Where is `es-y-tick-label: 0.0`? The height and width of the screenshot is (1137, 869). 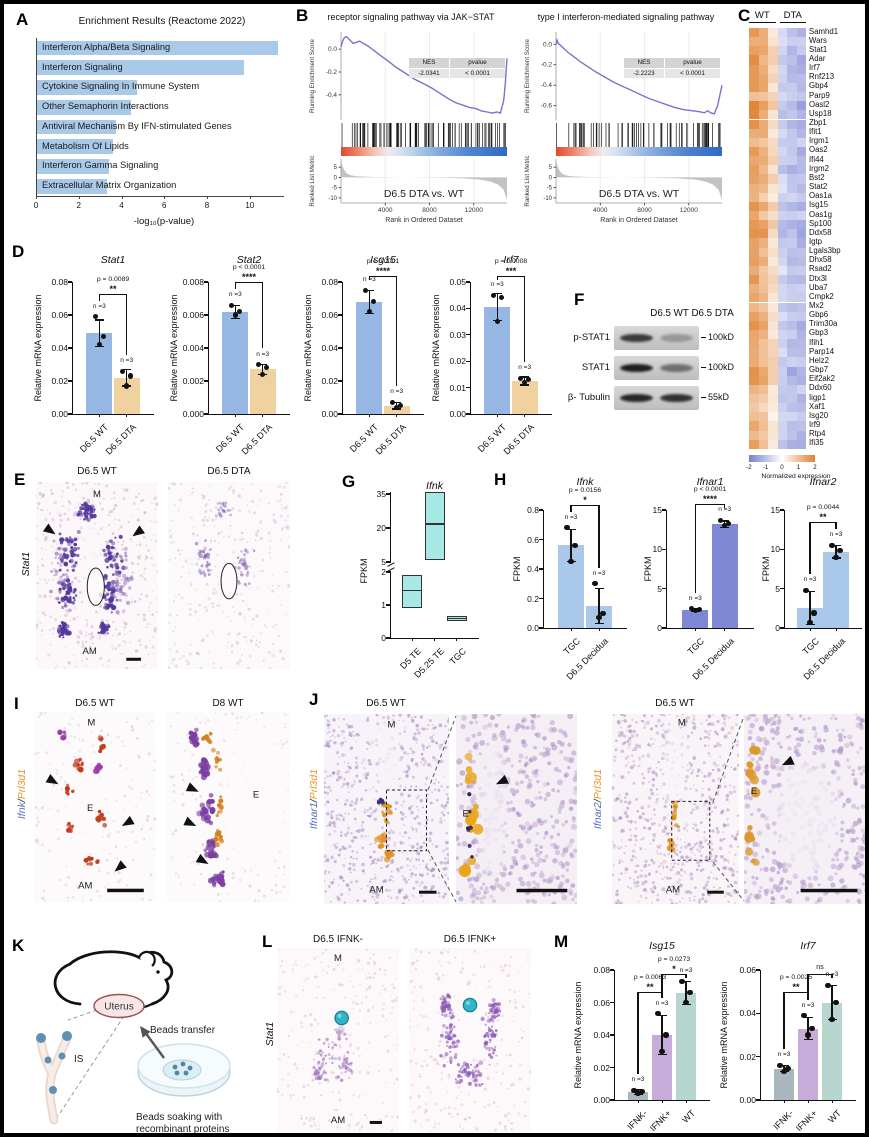
es-y-tick-label: 0.0 is located at coordinates (332, 49).